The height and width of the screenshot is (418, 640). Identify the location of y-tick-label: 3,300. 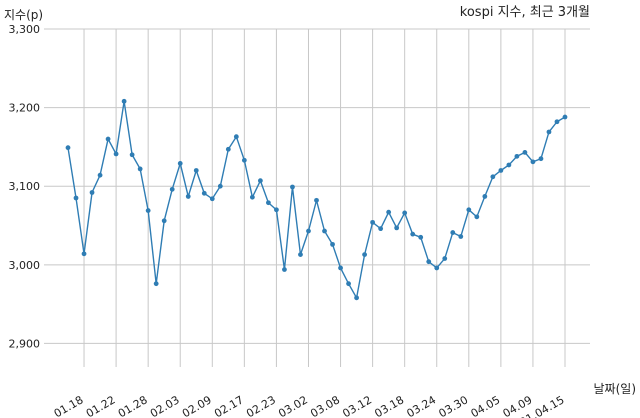
(25, 29).